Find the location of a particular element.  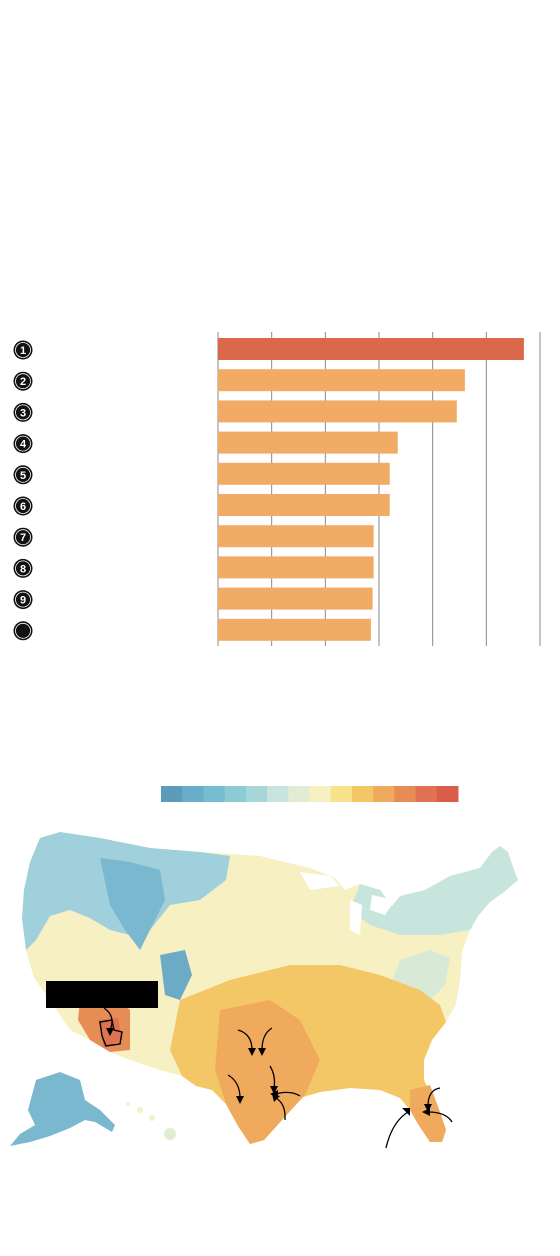

color-legend is located at coordinates (310, 794).